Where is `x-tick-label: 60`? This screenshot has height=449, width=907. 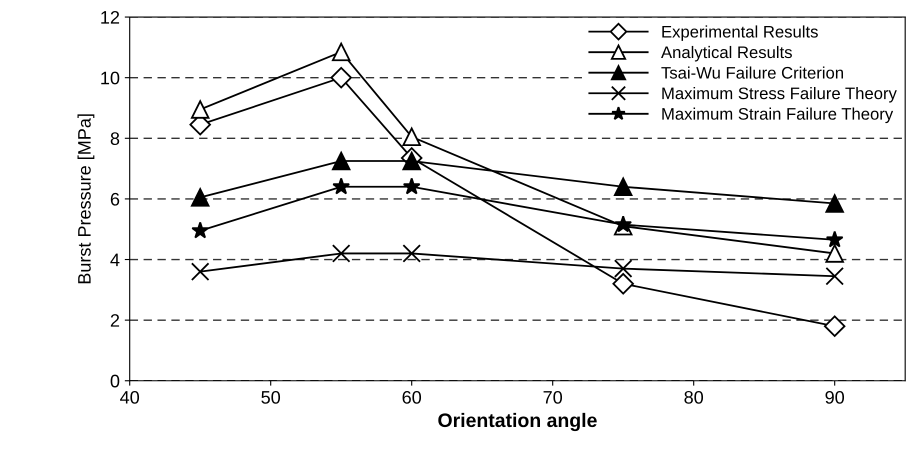
x-tick-label: 60 is located at coordinates (412, 397).